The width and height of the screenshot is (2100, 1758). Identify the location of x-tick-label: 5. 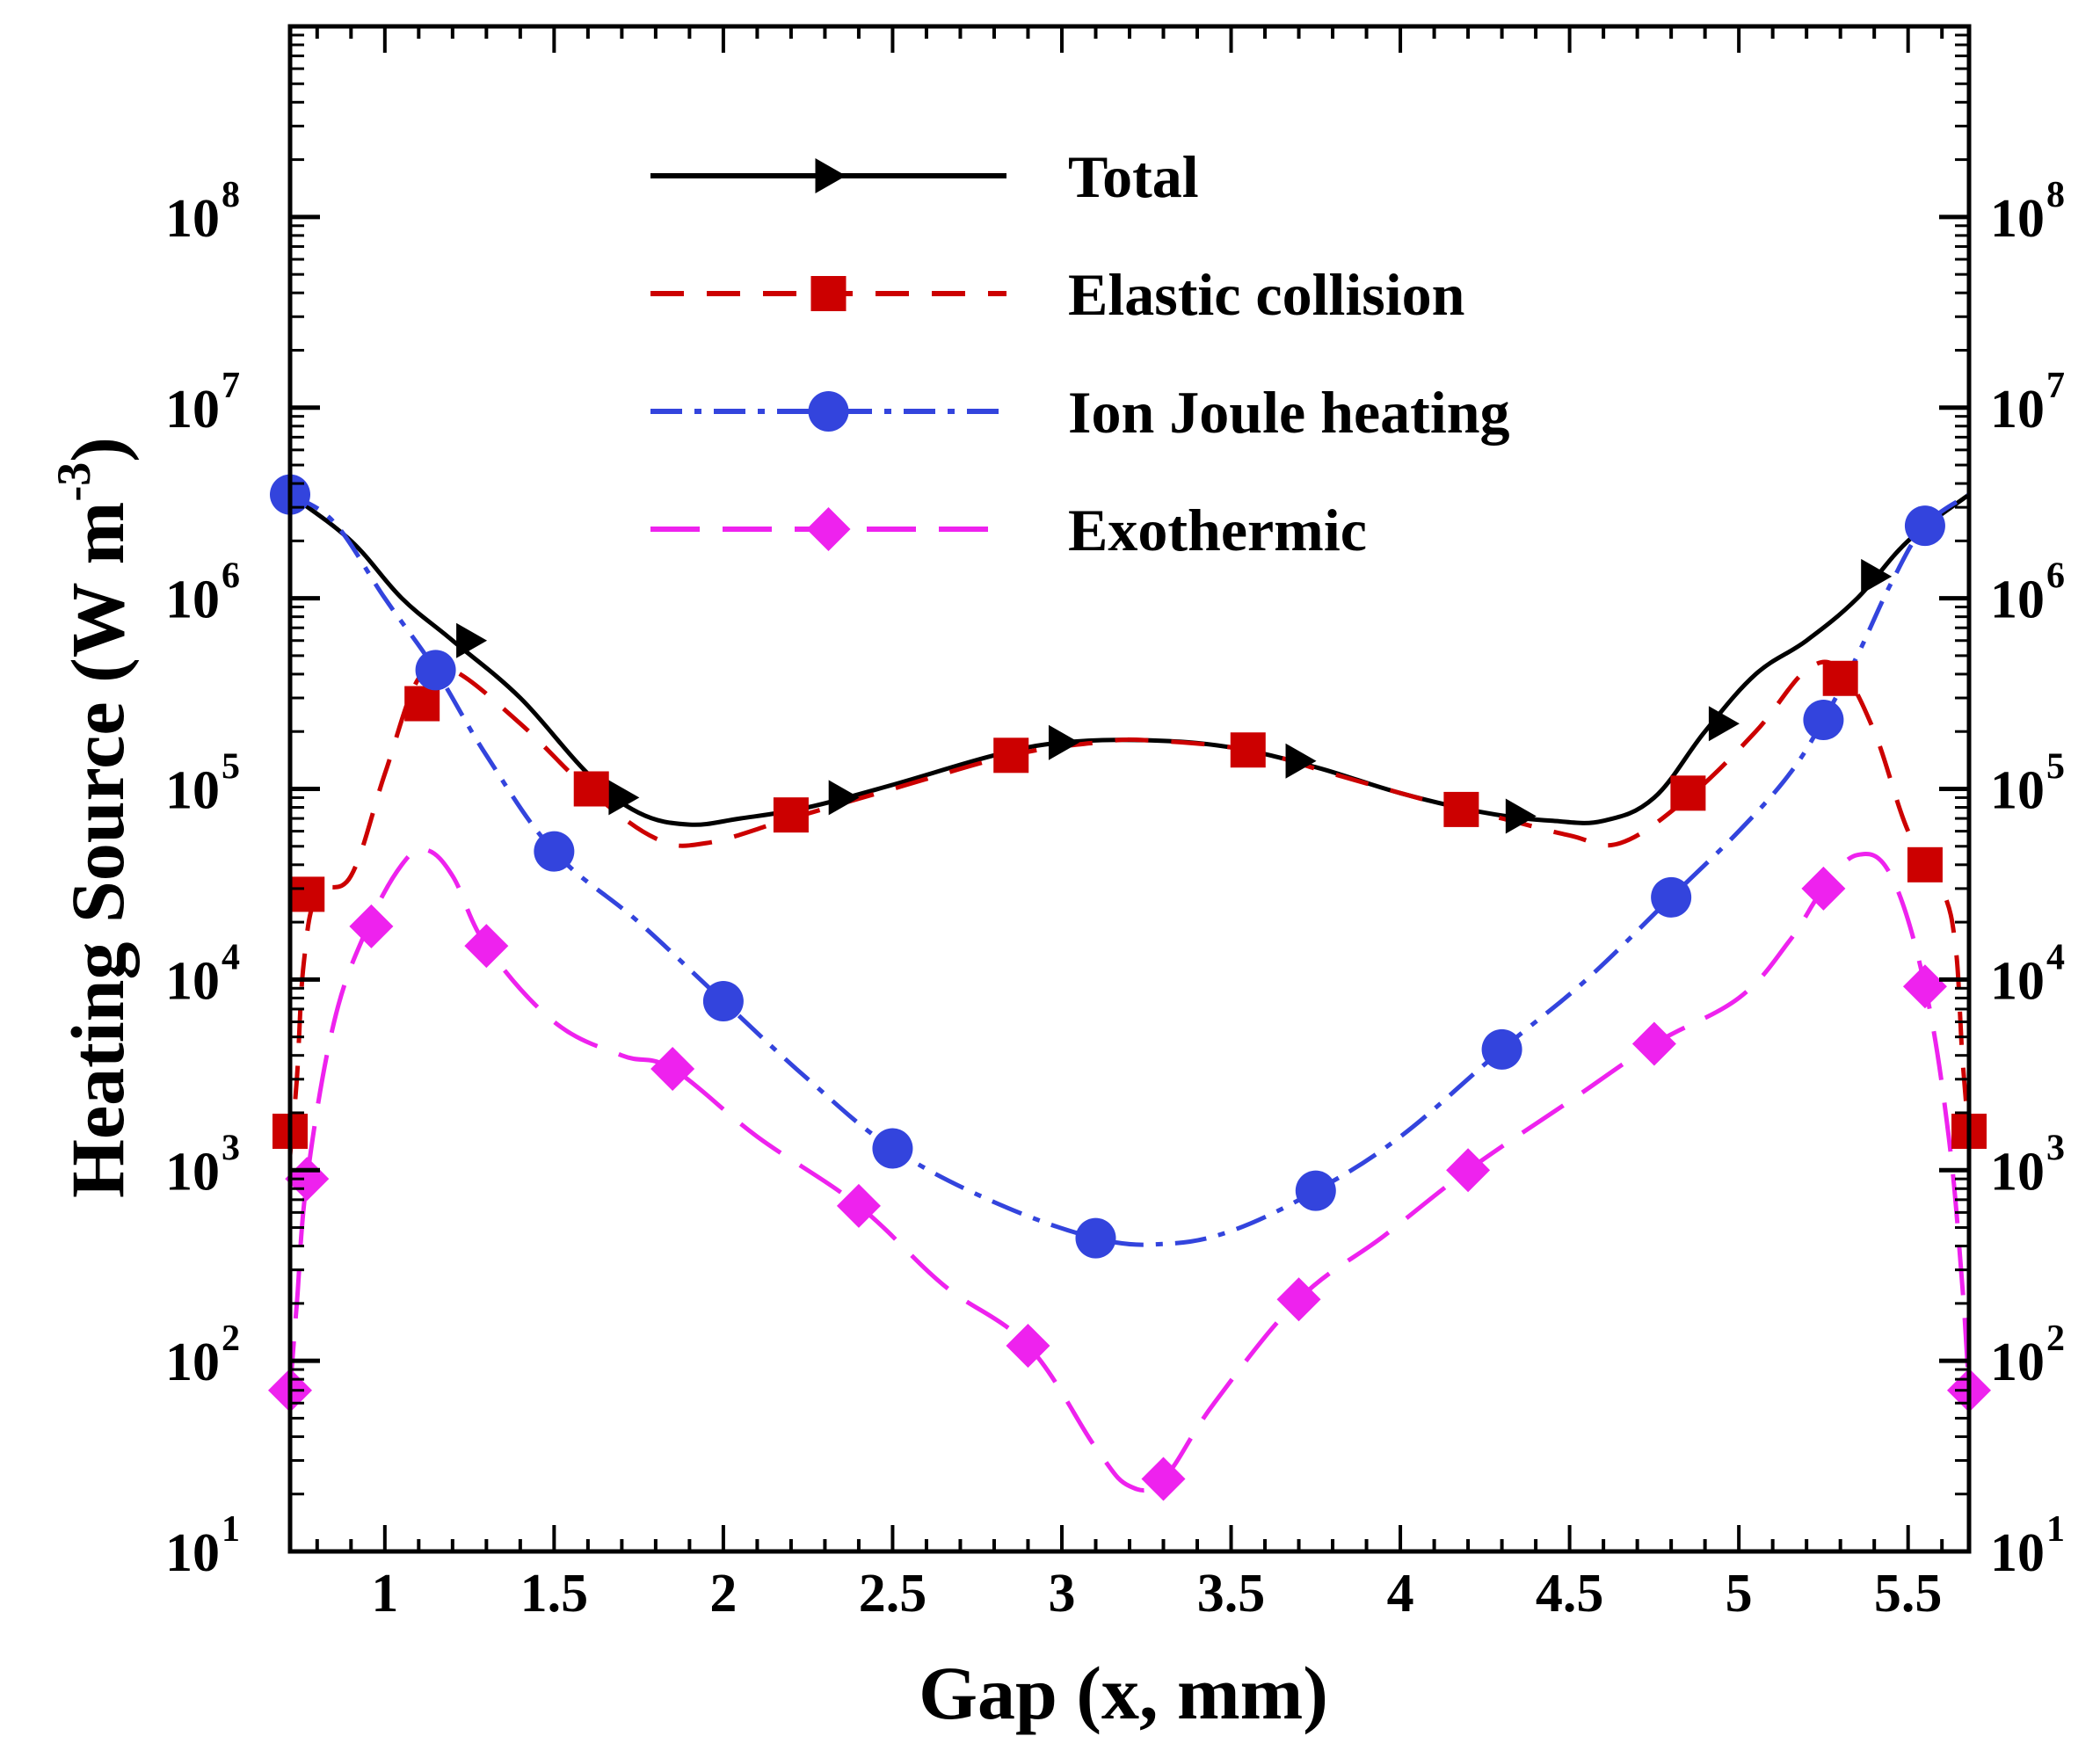
(1739, 1594).